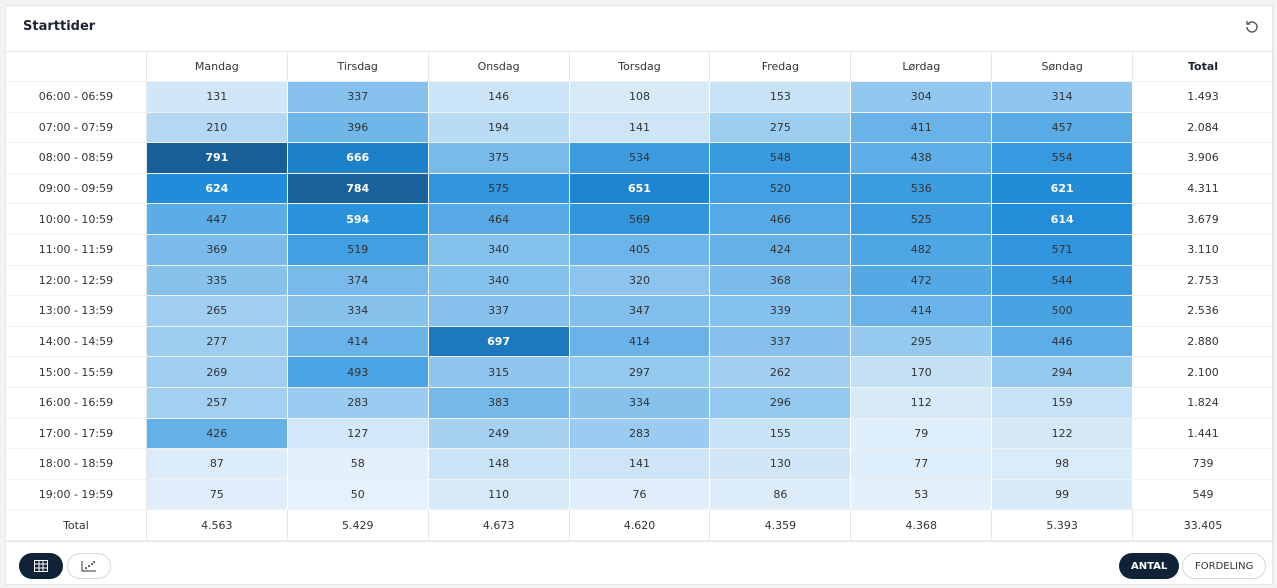 This screenshot has width=1277, height=588. What do you see at coordinates (1203, 67) in the screenshot?
I see `column-header: Total` at bounding box center [1203, 67].